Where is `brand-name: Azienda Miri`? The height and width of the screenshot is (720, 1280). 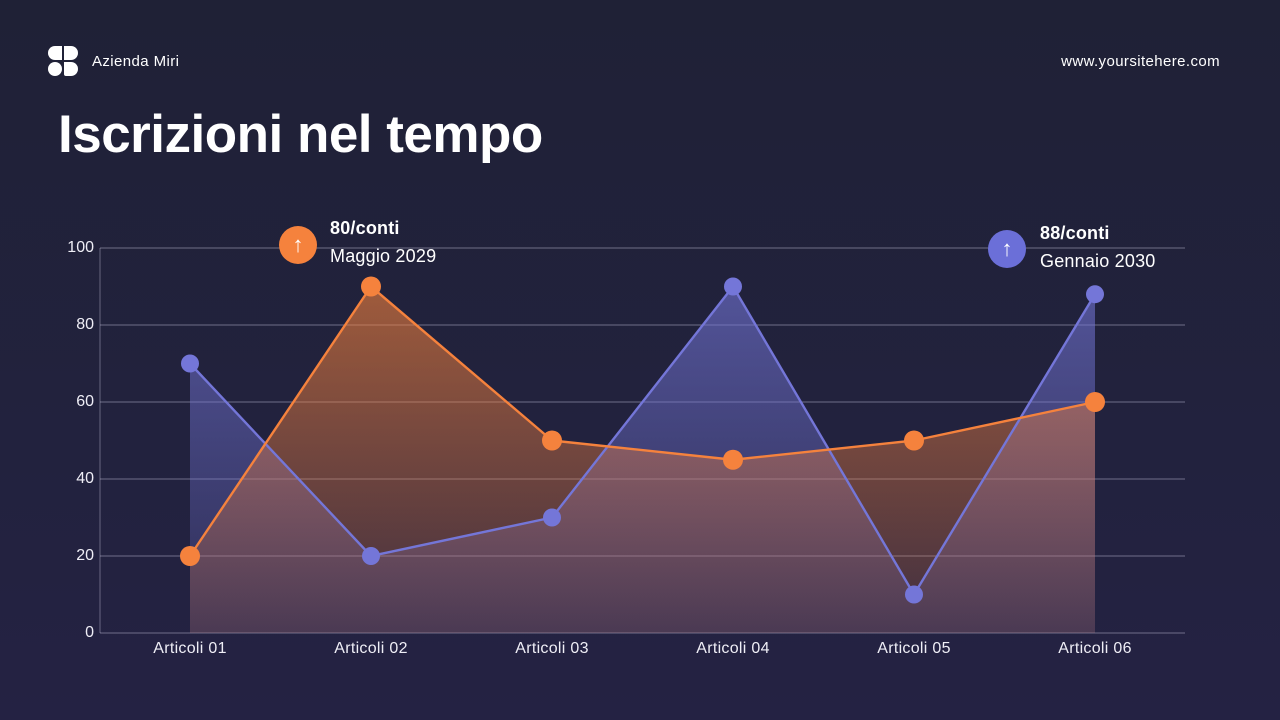
brand-name: Azienda Miri is located at coordinates (136, 61).